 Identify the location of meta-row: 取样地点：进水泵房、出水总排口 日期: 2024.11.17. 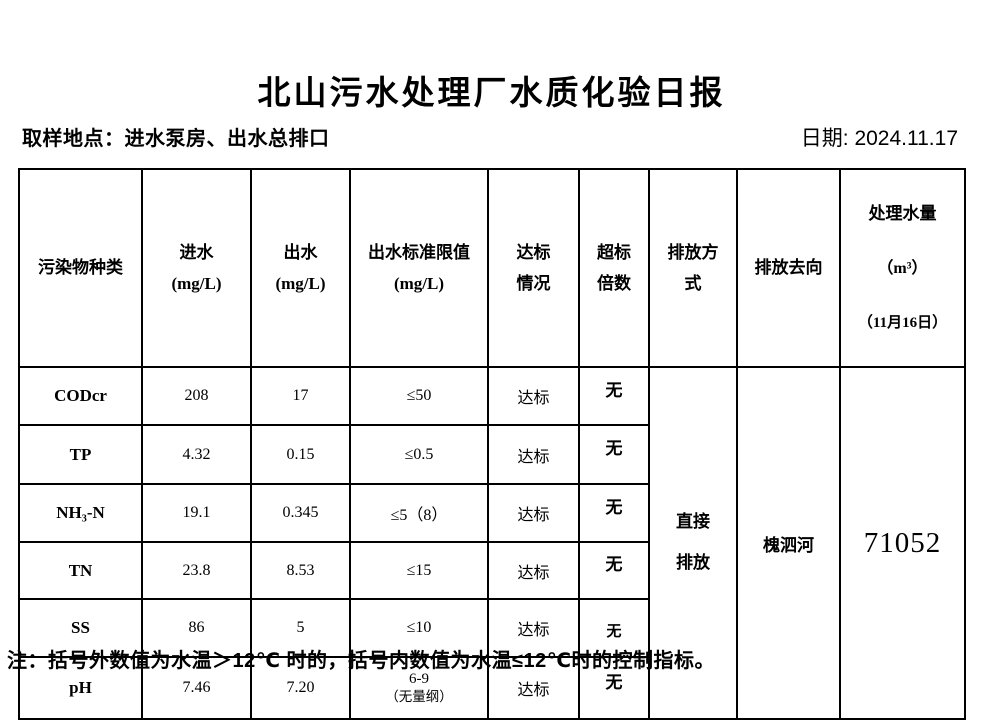
(491, 137).